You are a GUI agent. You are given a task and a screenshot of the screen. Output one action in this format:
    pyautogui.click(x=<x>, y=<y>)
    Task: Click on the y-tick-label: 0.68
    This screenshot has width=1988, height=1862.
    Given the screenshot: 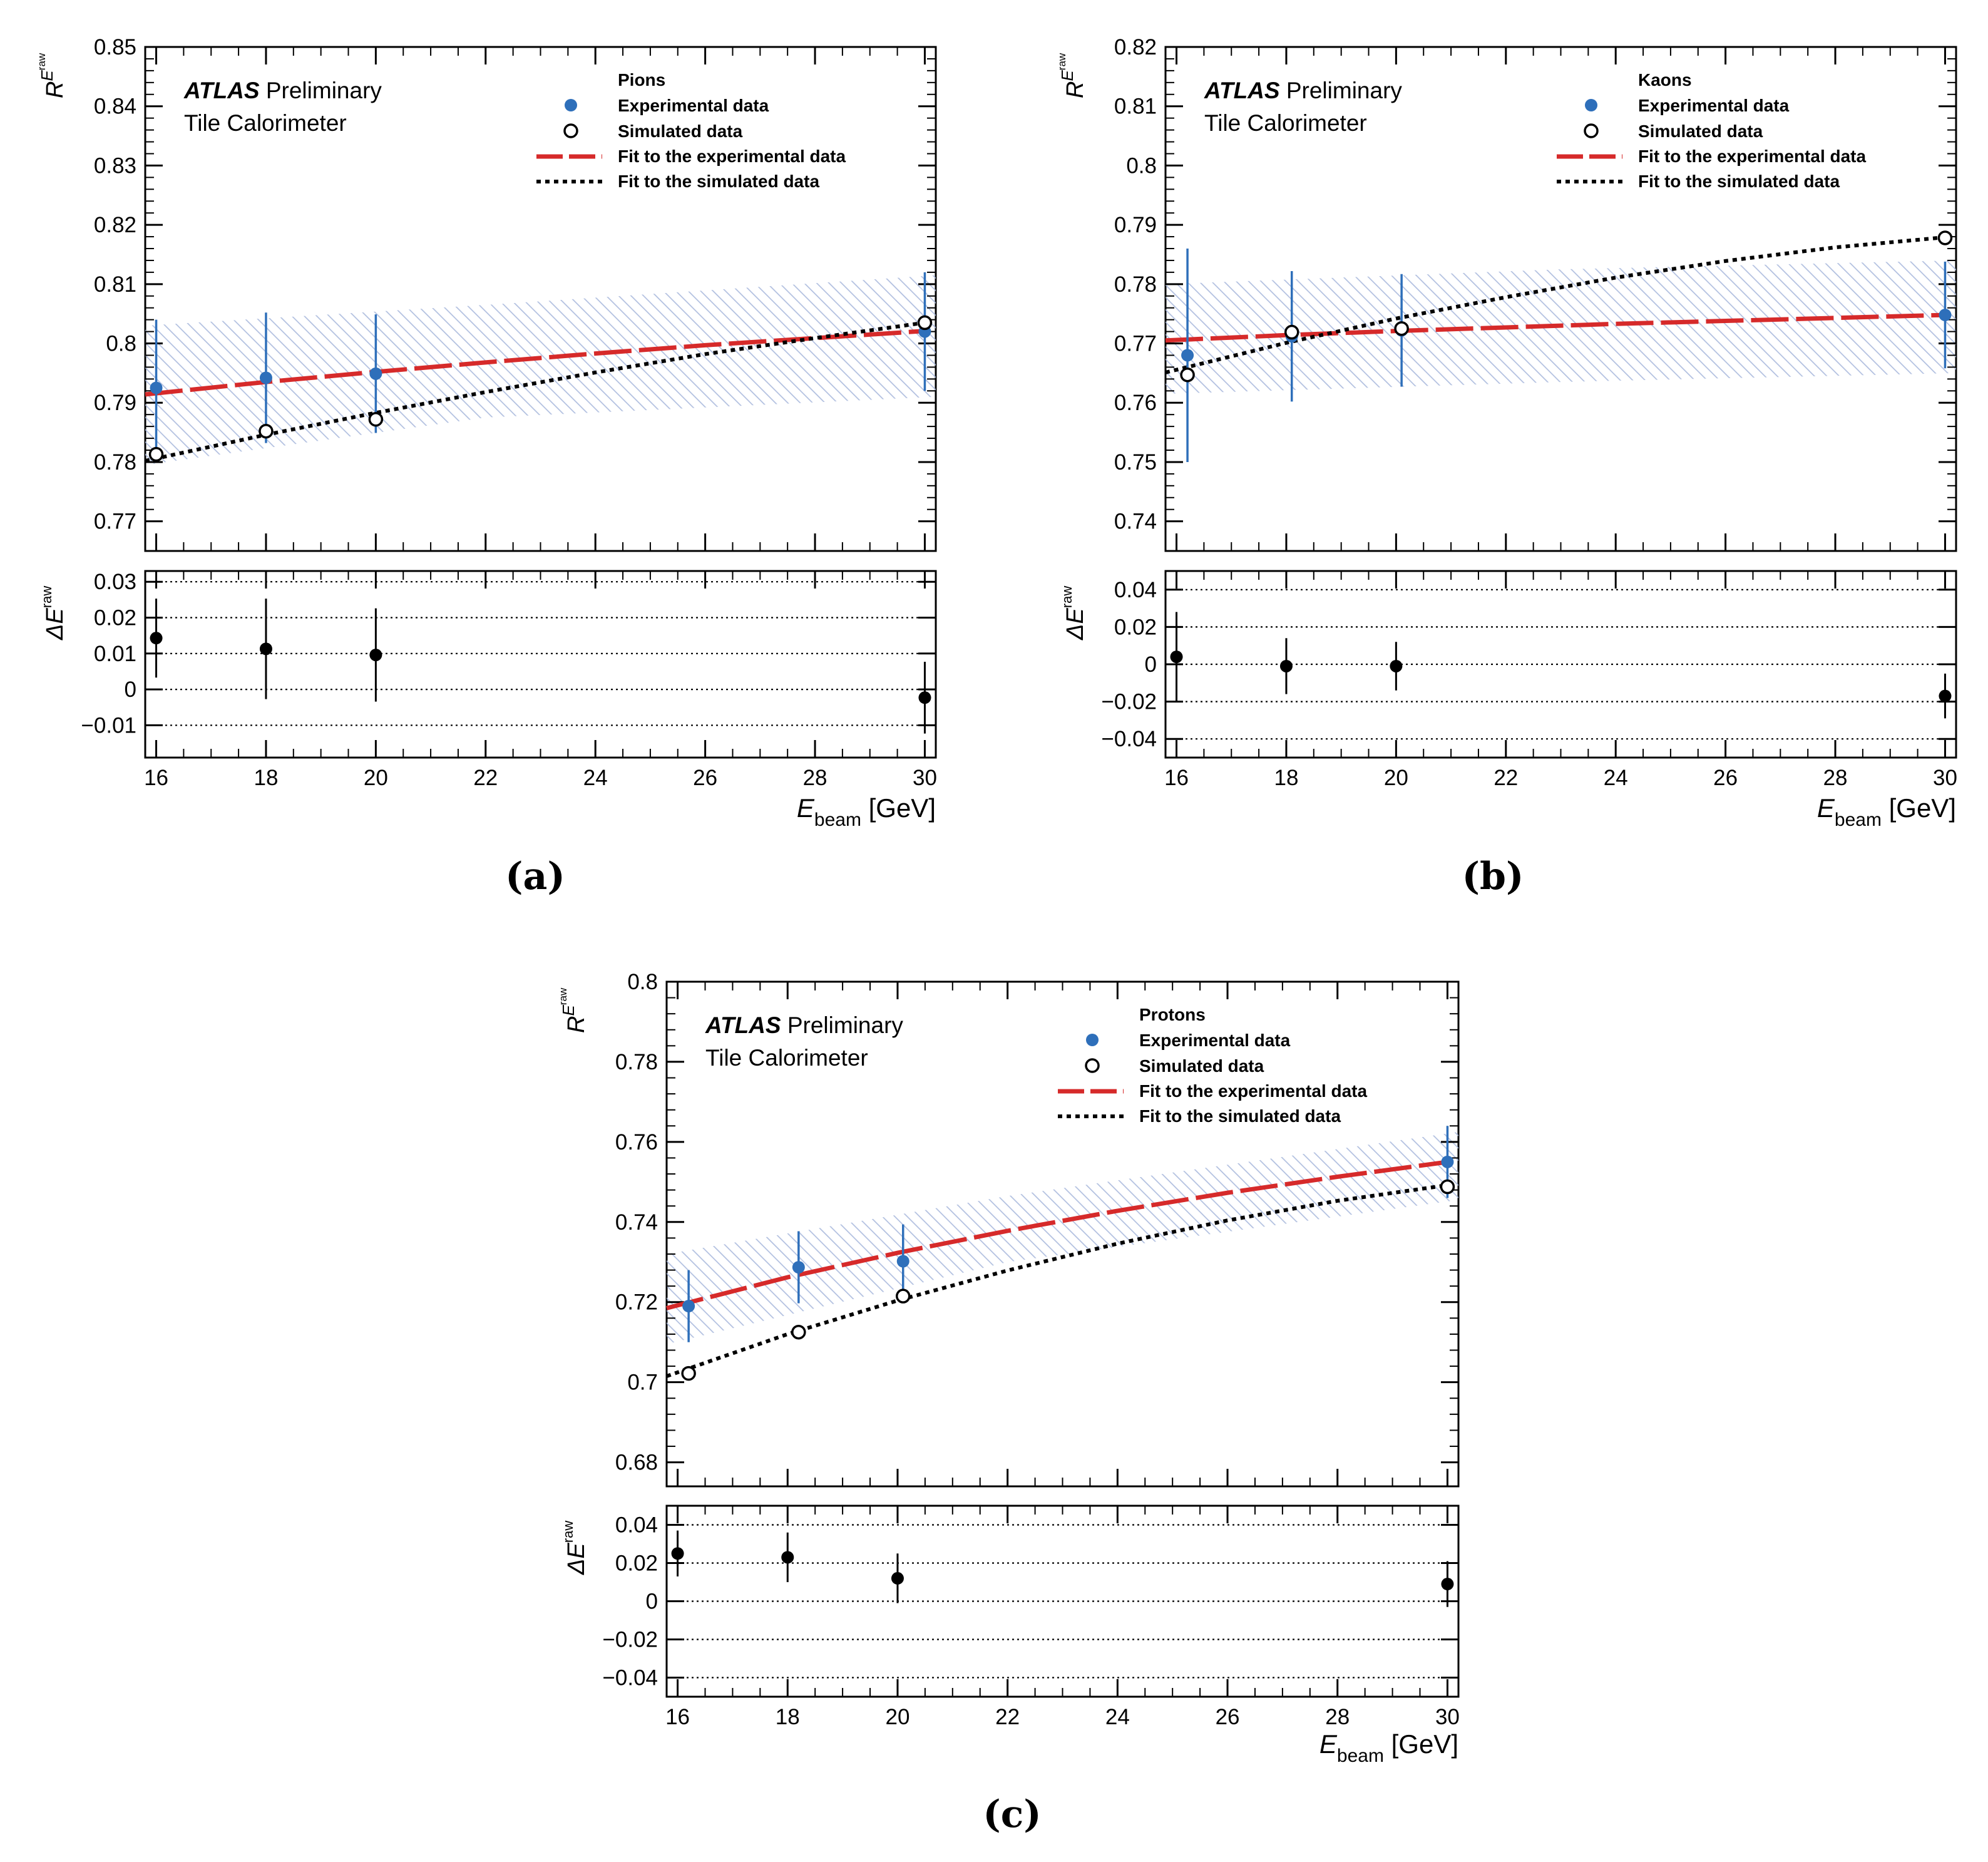 What is the action you would take?
    pyautogui.click(x=636, y=1463)
    